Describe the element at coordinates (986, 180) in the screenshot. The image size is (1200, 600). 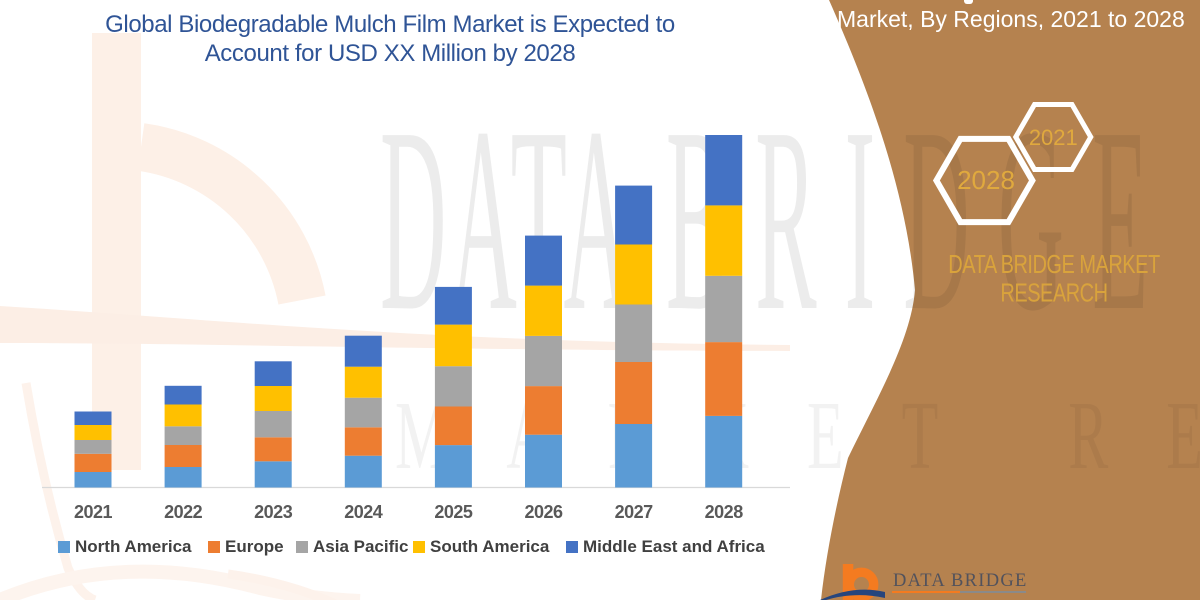
I see `svg-text: 2028` at that location.